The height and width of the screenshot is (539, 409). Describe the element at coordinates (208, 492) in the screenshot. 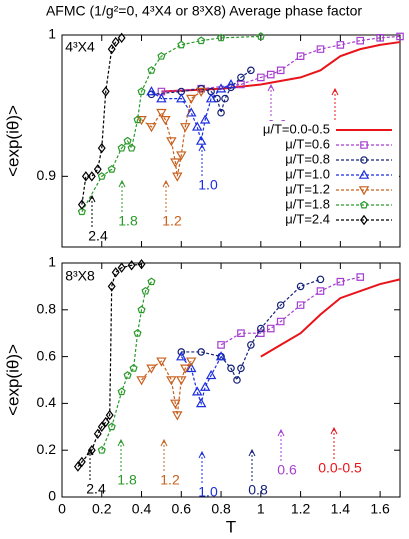

I see `annotation: 1.0` at that location.